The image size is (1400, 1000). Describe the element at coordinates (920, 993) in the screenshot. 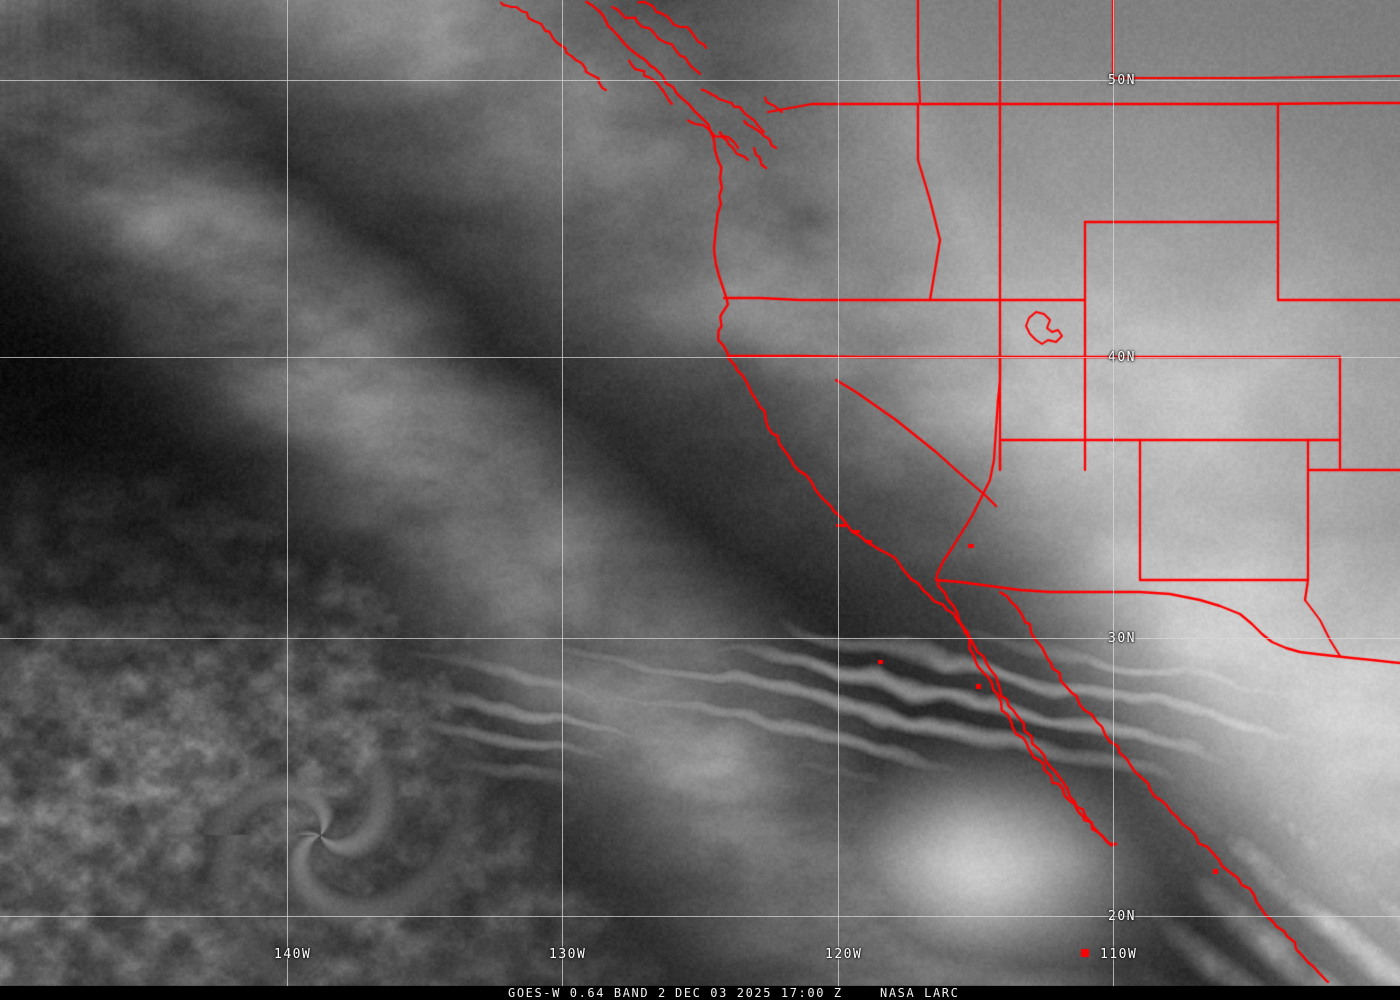

I see `info-source-label: NASA LARC` at that location.